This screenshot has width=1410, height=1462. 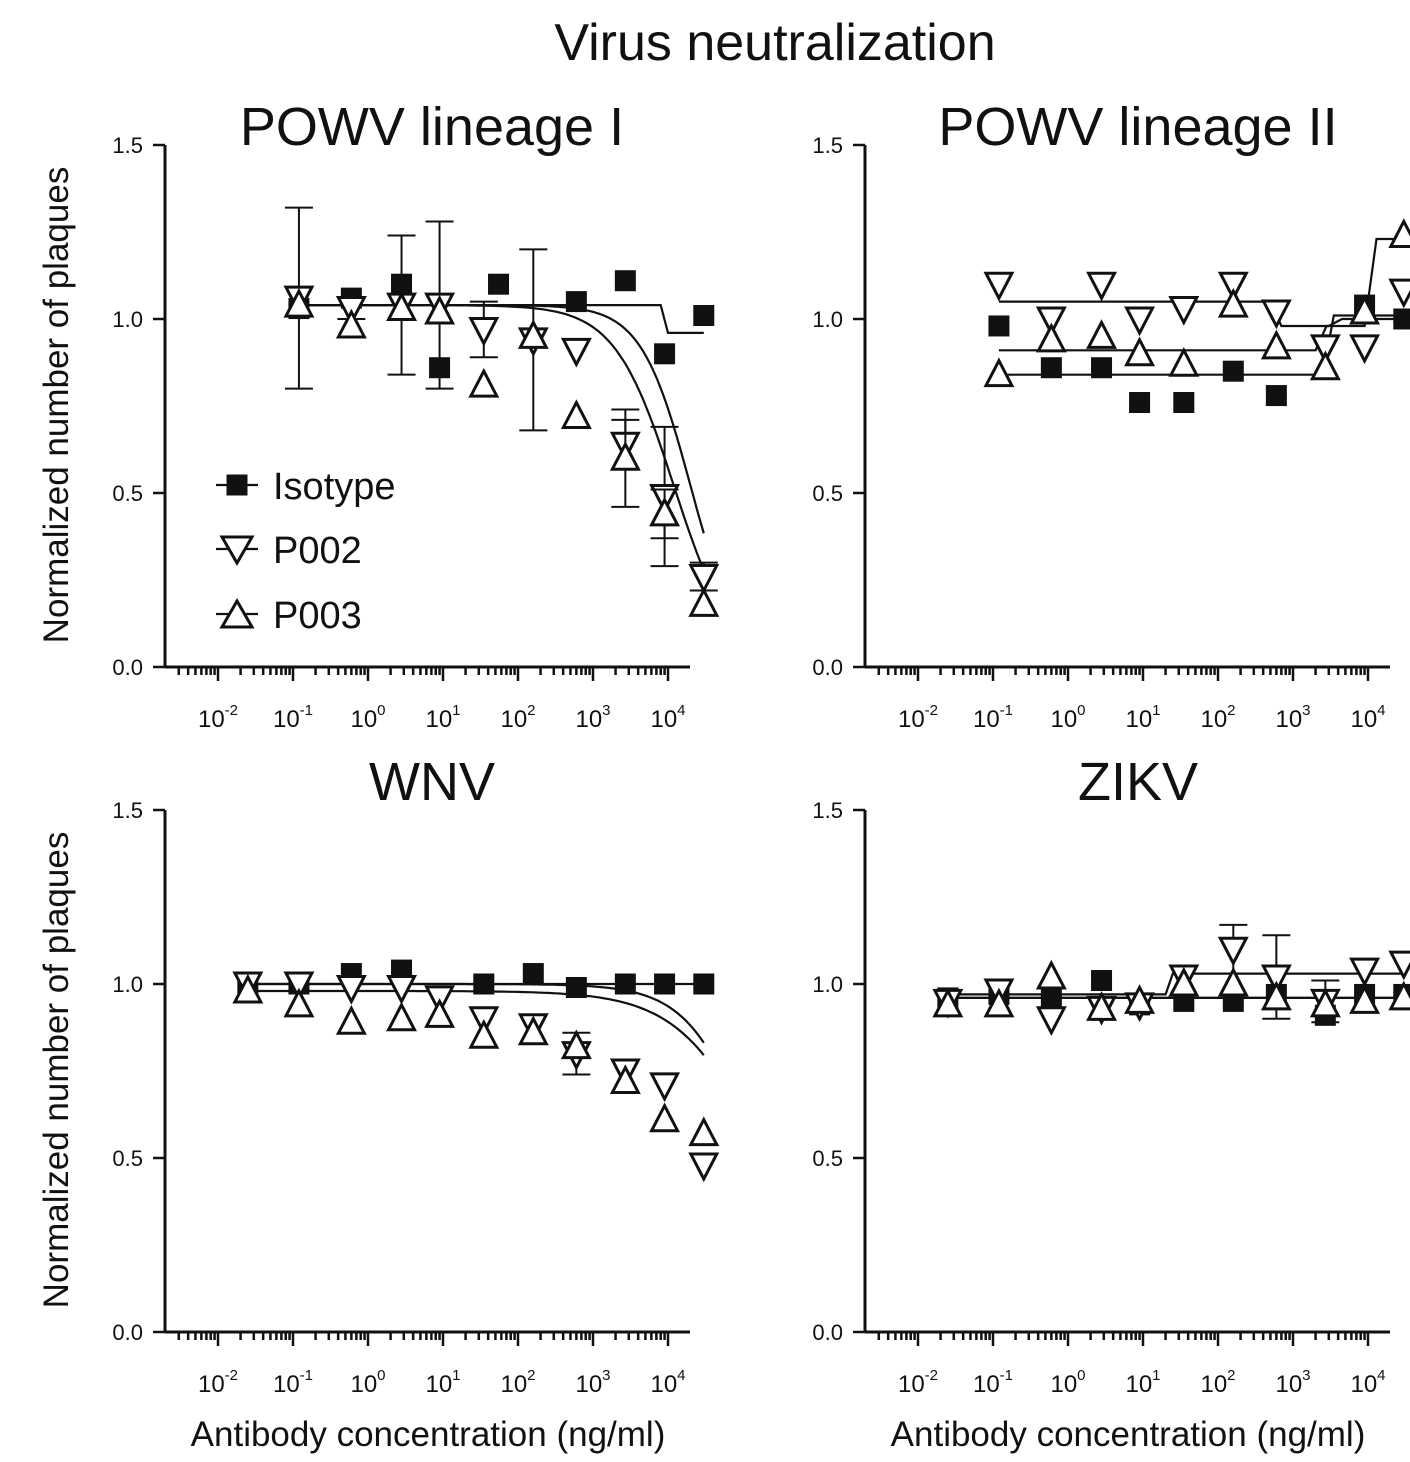 I want to click on legend-label: P002, so click(x=317, y=551).